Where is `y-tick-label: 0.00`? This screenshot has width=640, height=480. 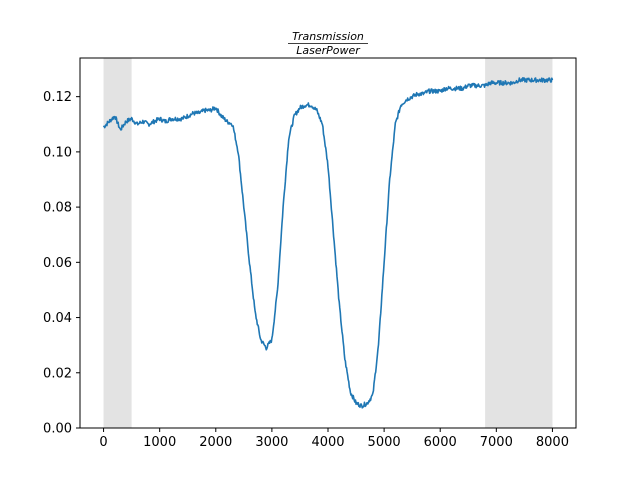 y-tick-label: 0.00 is located at coordinates (57, 429).